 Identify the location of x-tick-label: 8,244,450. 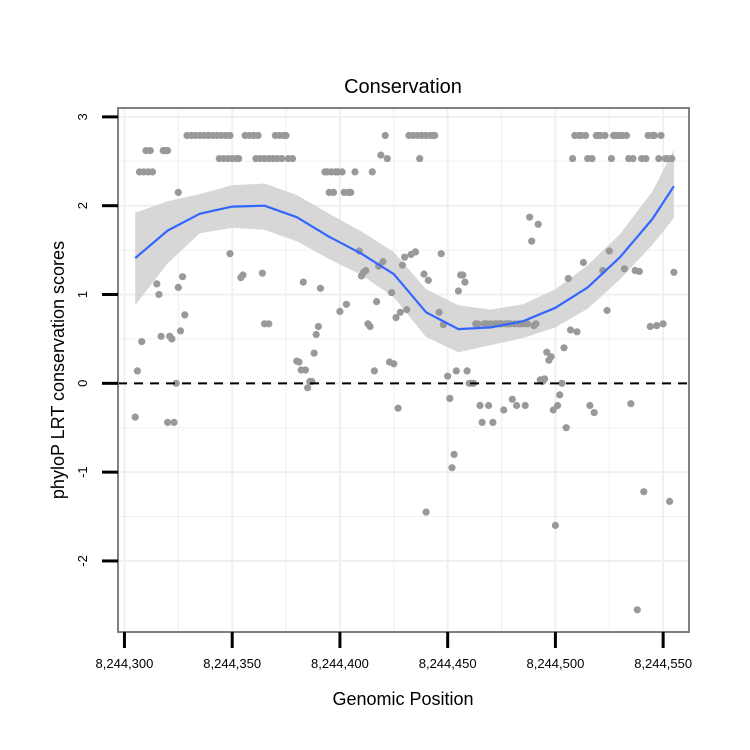
(448, 663).